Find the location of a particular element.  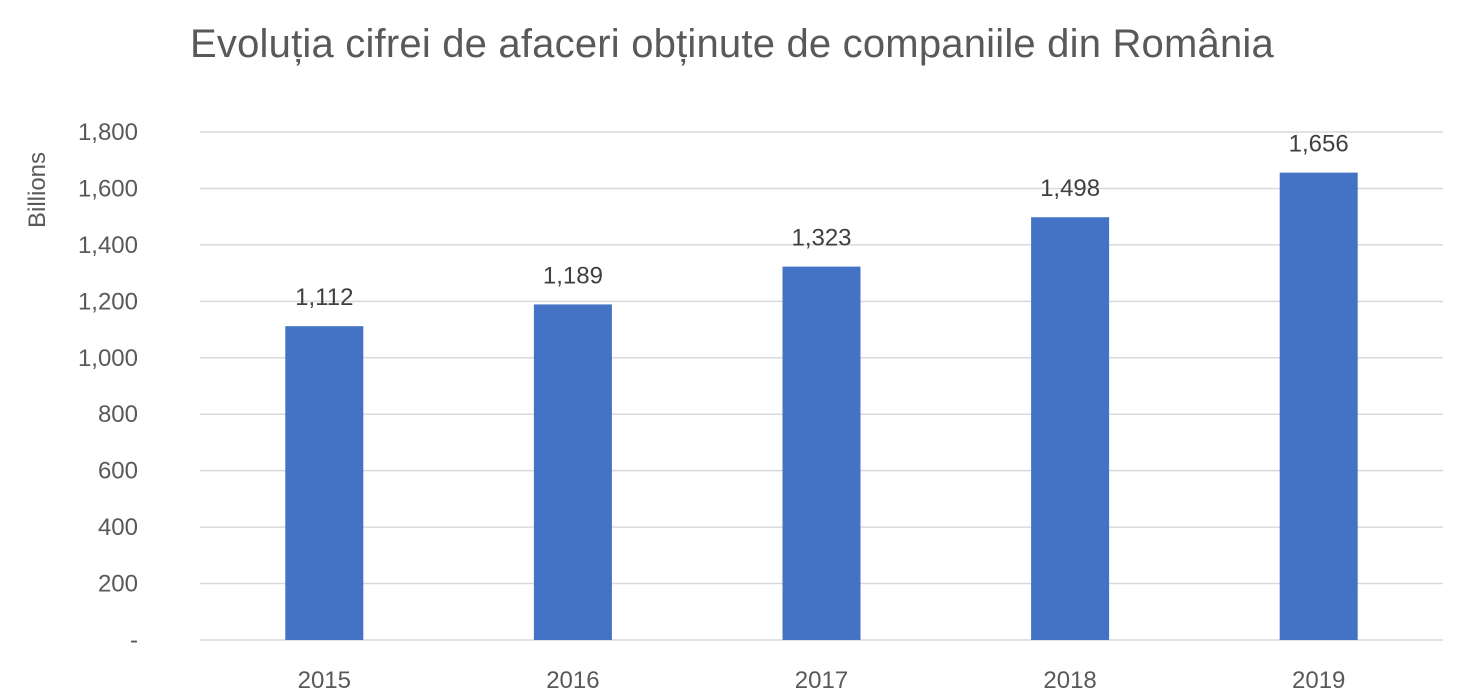

y-tick-label: 1,000 is located at coordinates (108, 358).